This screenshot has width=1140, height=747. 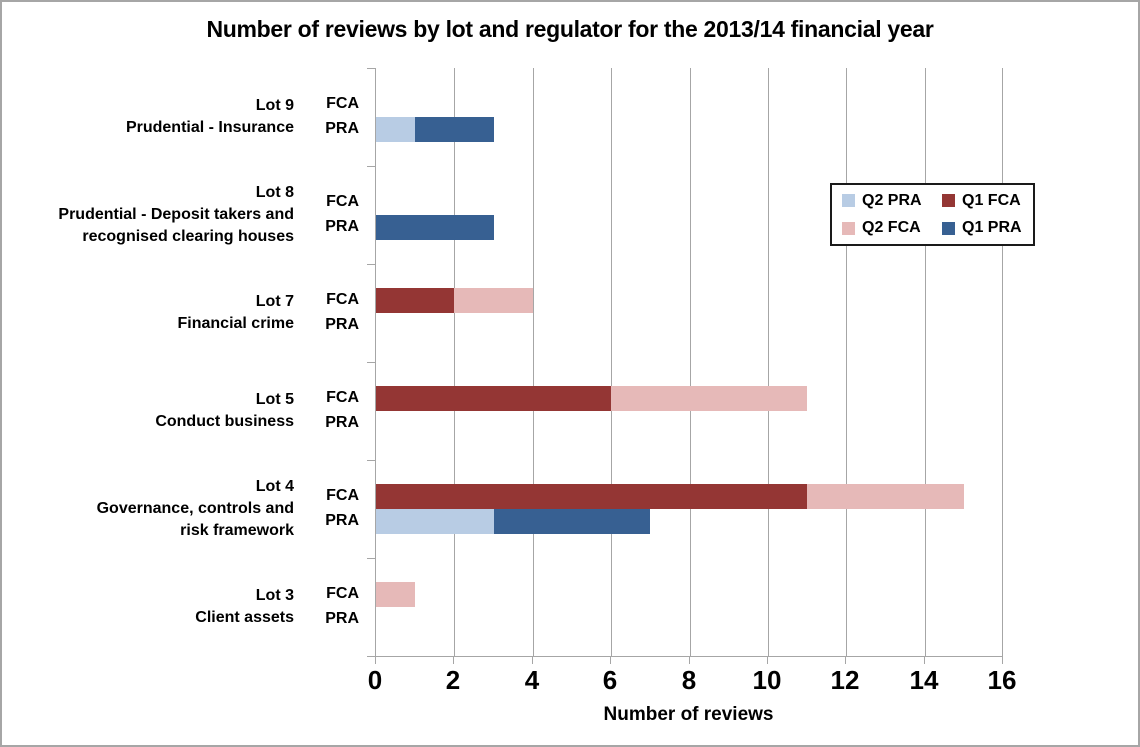 I want to click on x-axis-tick-label: 12, so click(x=845, y=680).